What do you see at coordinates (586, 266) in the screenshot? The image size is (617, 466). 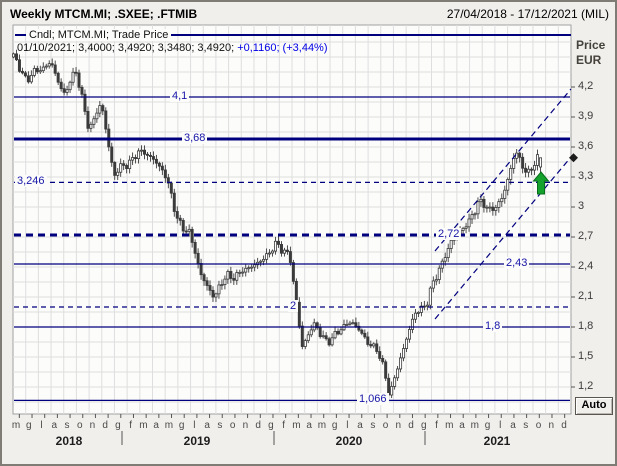 I see `price-tick-2_4: 2,4` at bounding box center [586, 266].